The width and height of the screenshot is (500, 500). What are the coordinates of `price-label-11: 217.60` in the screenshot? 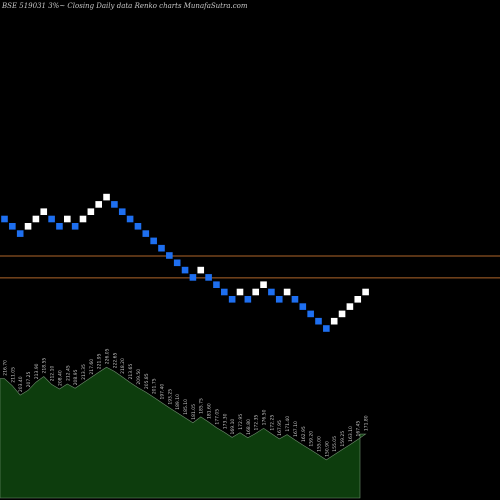 It's located at (92, 367).